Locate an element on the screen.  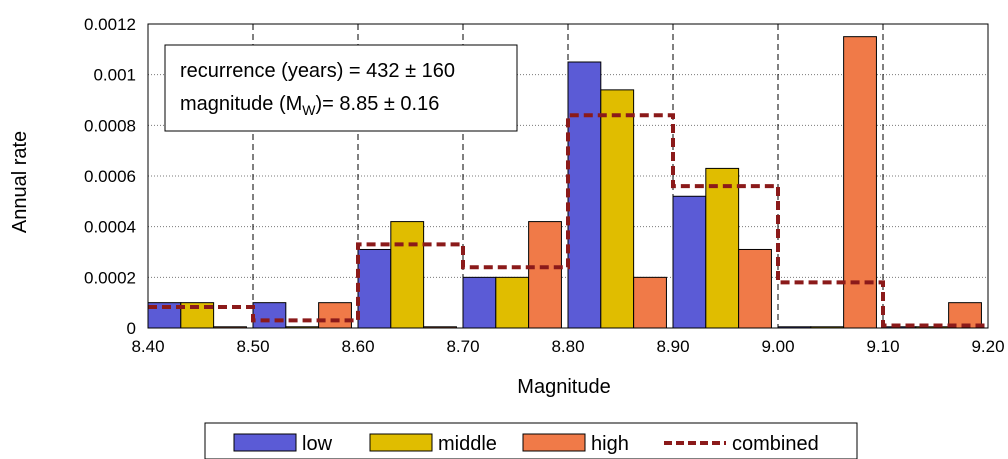
annotation-magnitude: magnitude (MW)= 8.85 ± 0.16 is located at coordinates (309, 105).